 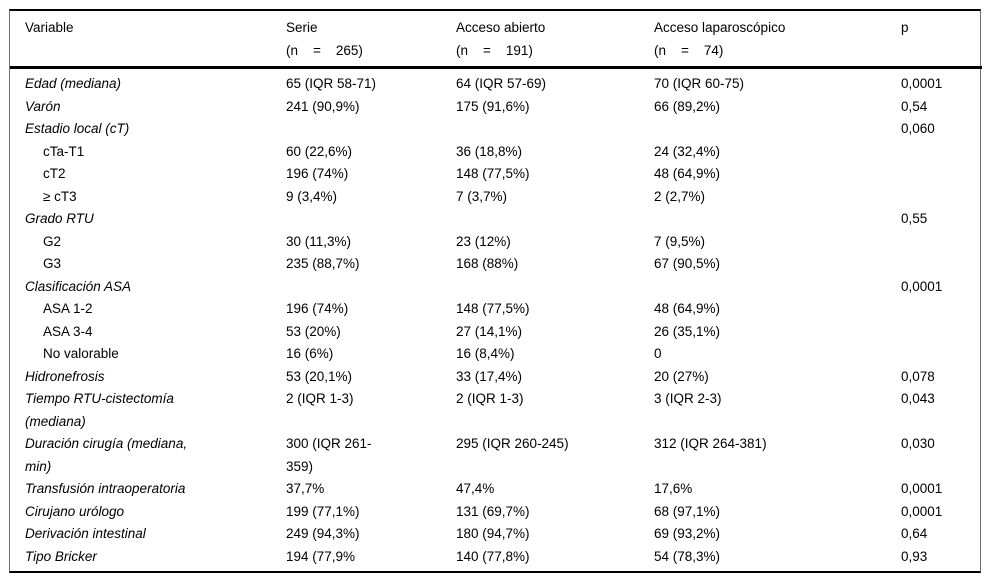 What do you see at coordinates (310, 353) in the screenshot?
I see `cell-serie: 16 (6%)` at bounding box center [310, 353].